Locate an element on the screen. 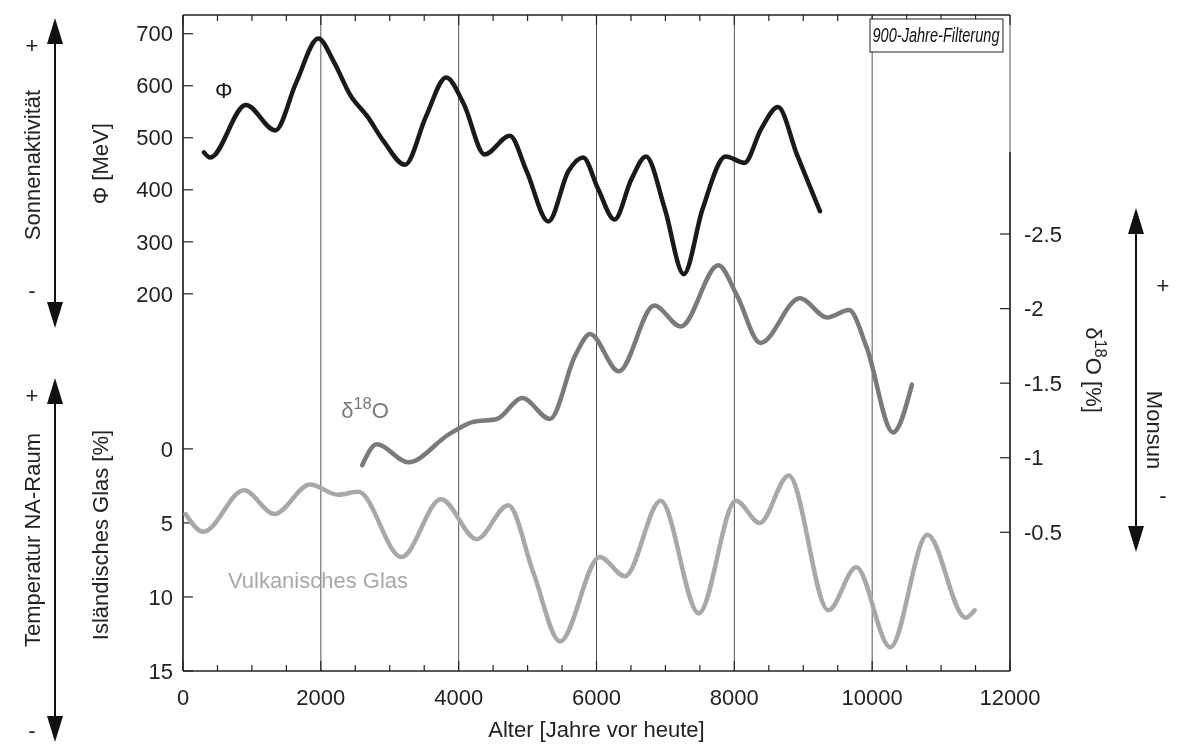 The height and width of the screenshot is (756, 1184). y-tick-label: 200 is located at coordinates (154, 294).